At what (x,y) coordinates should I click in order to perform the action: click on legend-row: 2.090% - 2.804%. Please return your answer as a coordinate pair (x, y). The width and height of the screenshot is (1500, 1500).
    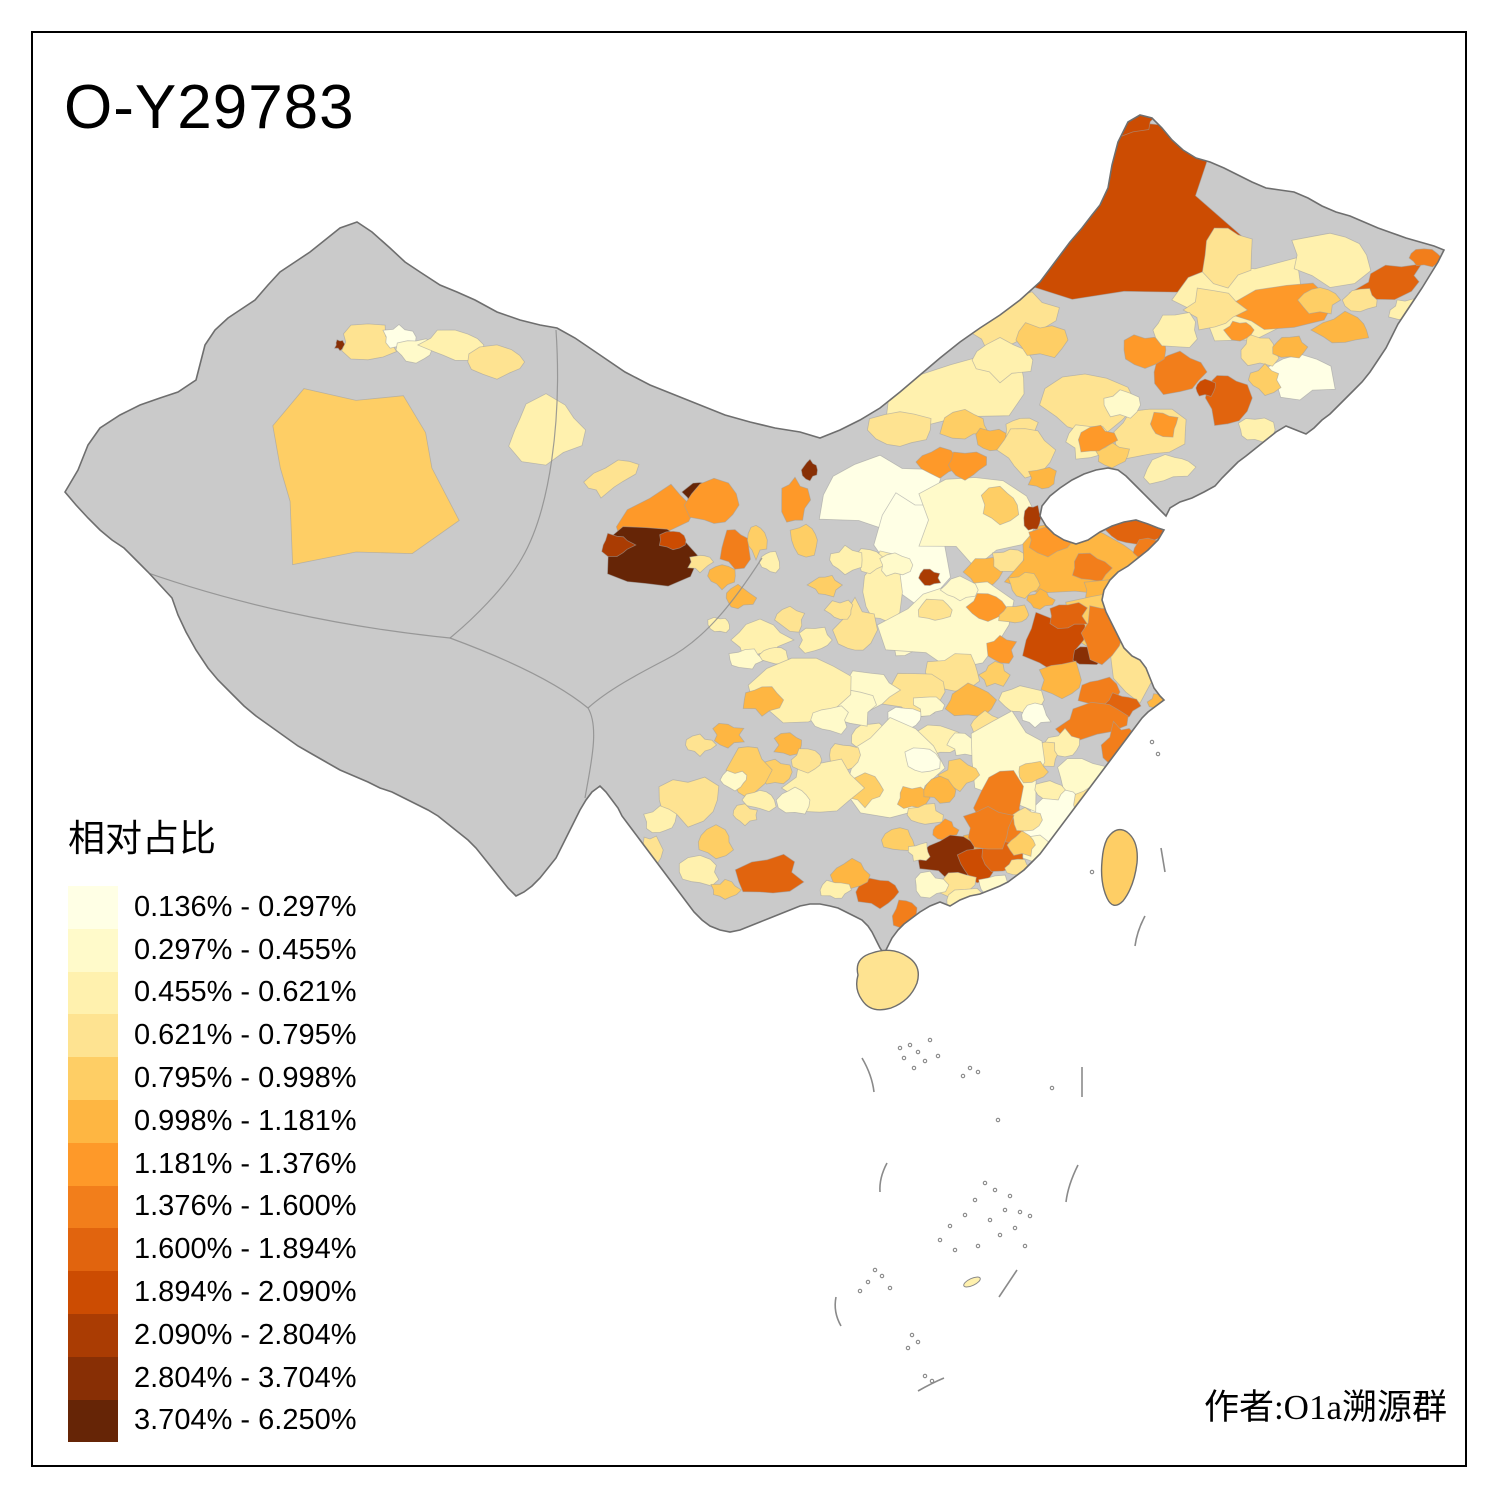
    Looking at the image, I should click on (212, 1335).